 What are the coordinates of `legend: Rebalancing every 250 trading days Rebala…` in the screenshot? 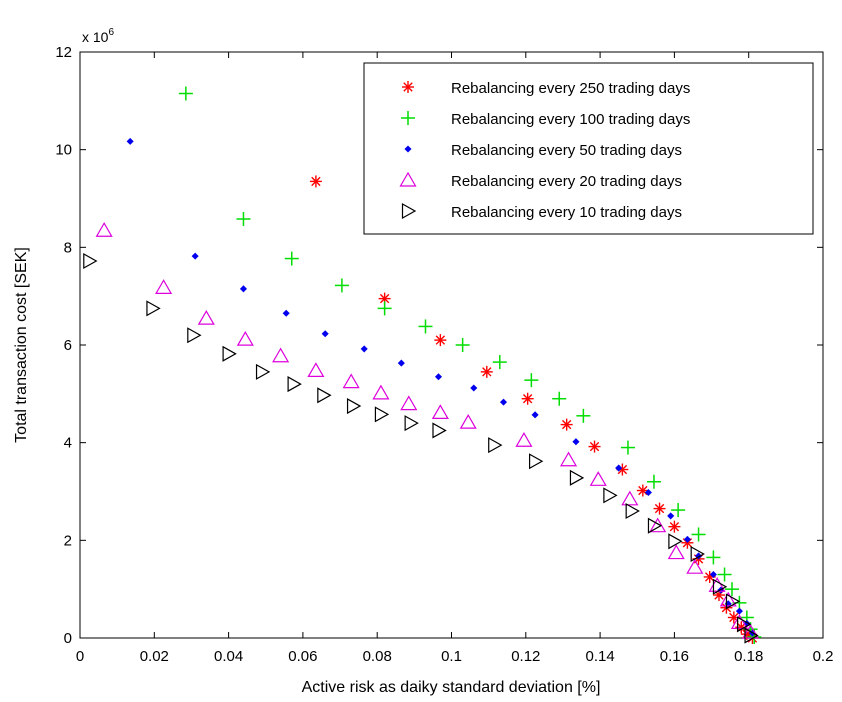 It's located at (588, 148).